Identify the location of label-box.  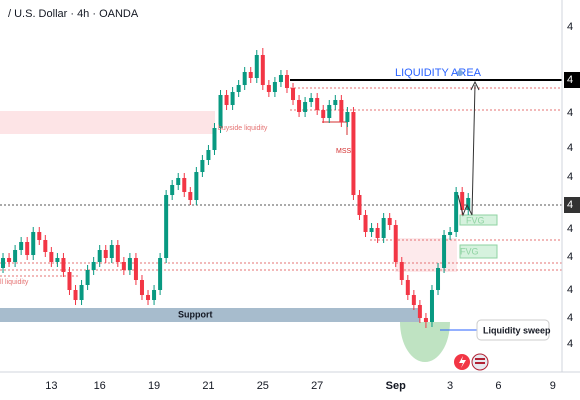
(513, 330).